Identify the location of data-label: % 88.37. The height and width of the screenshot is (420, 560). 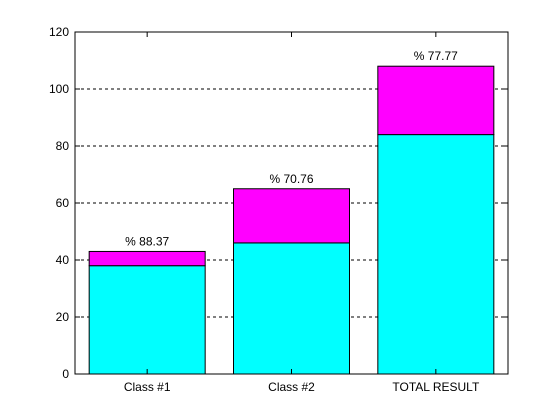
(147, 241).